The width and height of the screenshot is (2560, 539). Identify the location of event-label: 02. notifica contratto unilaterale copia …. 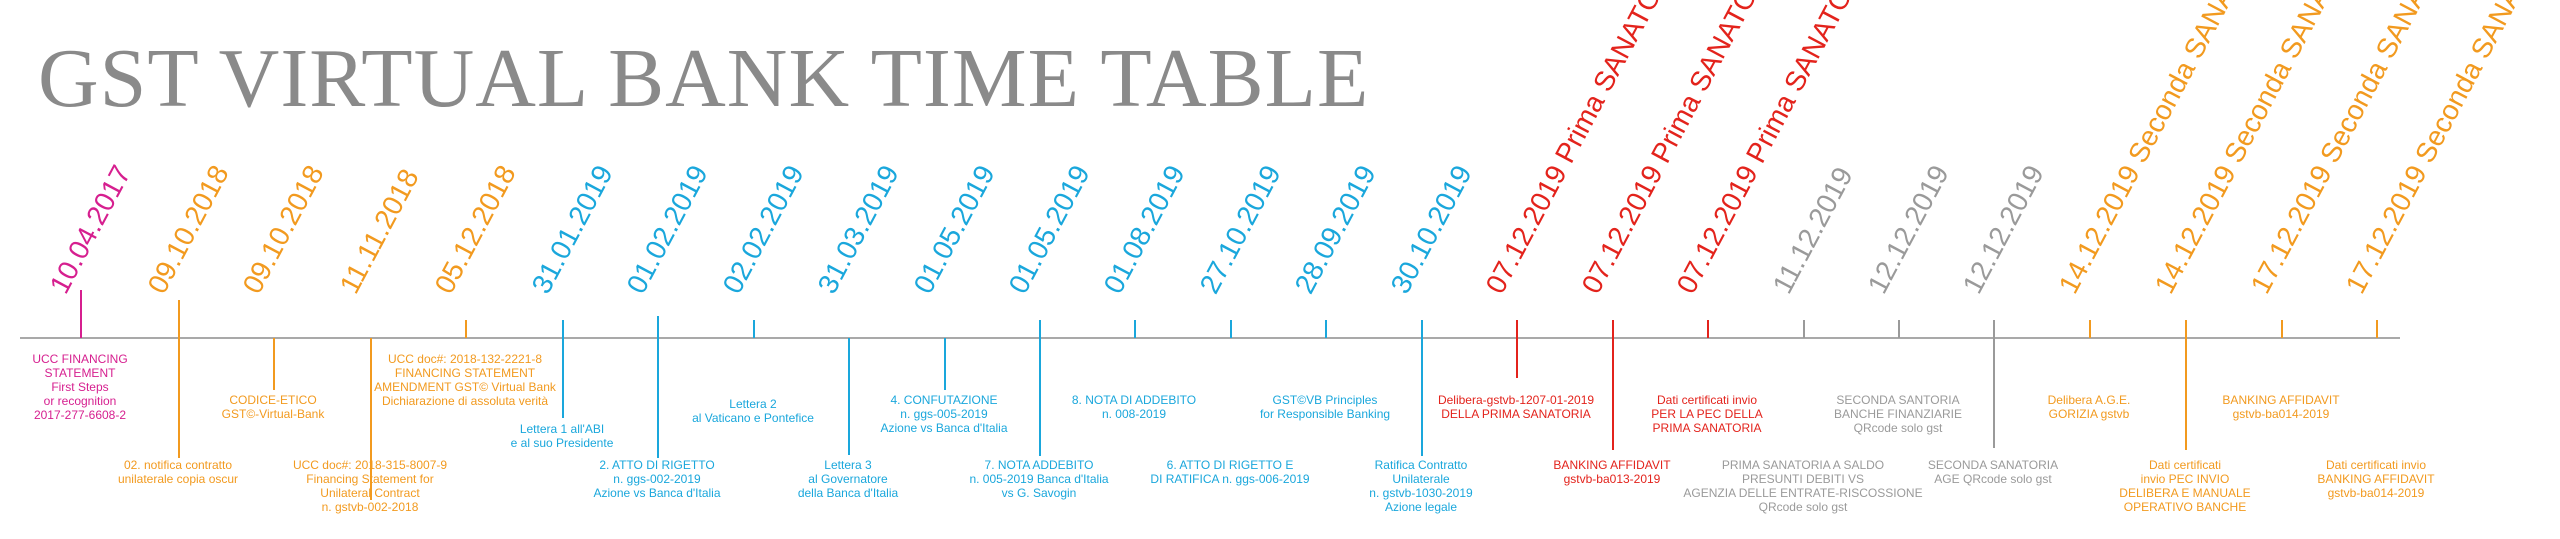
(178, 472).